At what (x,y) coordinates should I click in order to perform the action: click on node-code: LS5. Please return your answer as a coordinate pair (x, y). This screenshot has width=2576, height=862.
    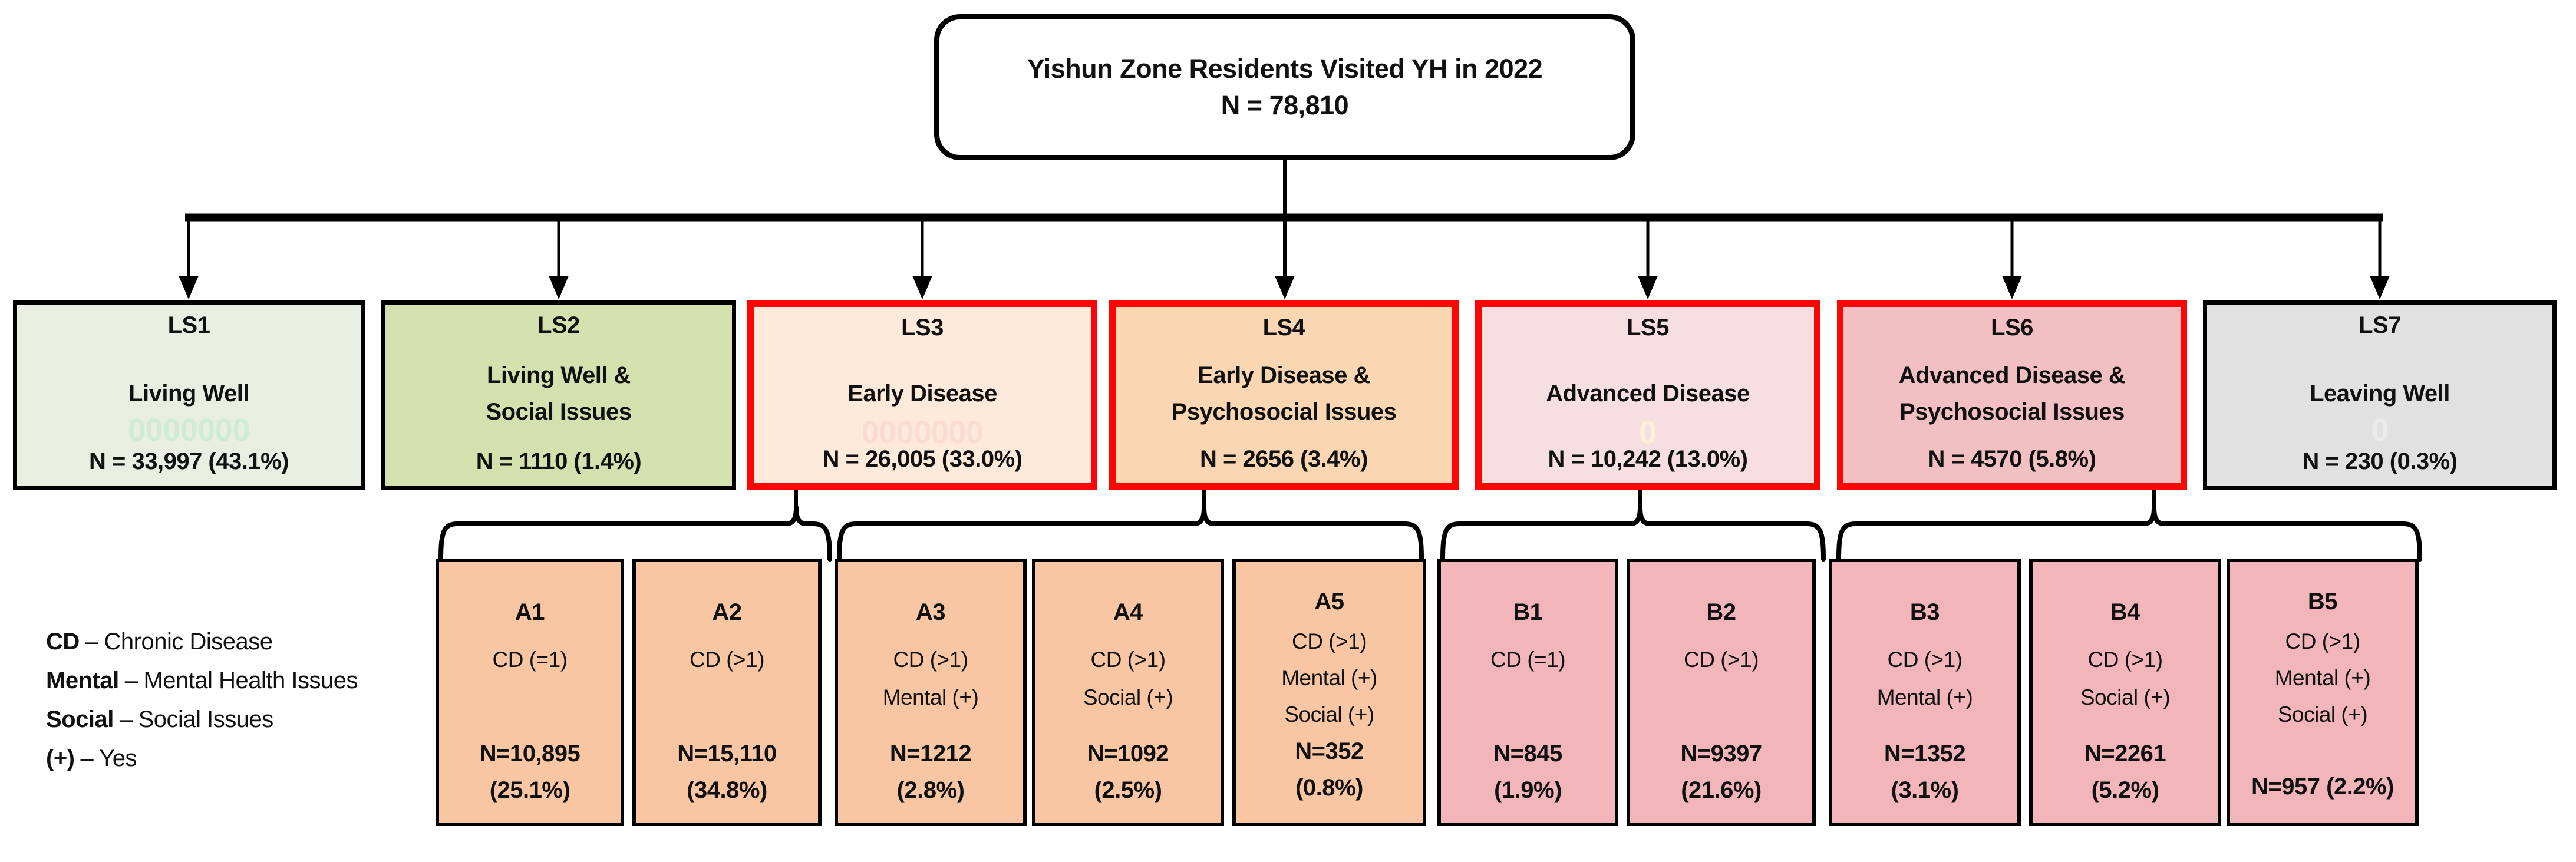
    Looking at the image, I should click on (1648, 328).